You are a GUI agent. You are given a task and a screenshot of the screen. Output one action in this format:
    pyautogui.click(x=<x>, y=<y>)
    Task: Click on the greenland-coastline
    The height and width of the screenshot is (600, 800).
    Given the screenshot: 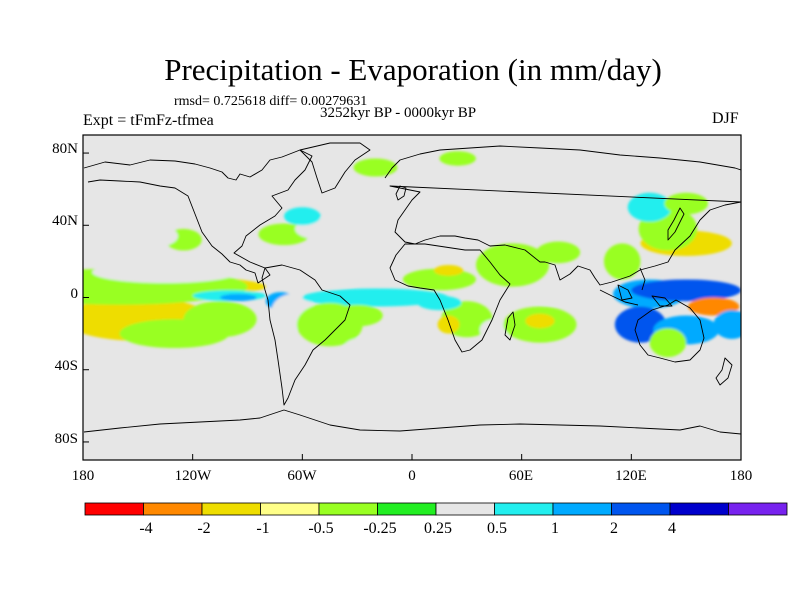 What is the action you would take?
    pyautogui.click(x=335, y=168)
    